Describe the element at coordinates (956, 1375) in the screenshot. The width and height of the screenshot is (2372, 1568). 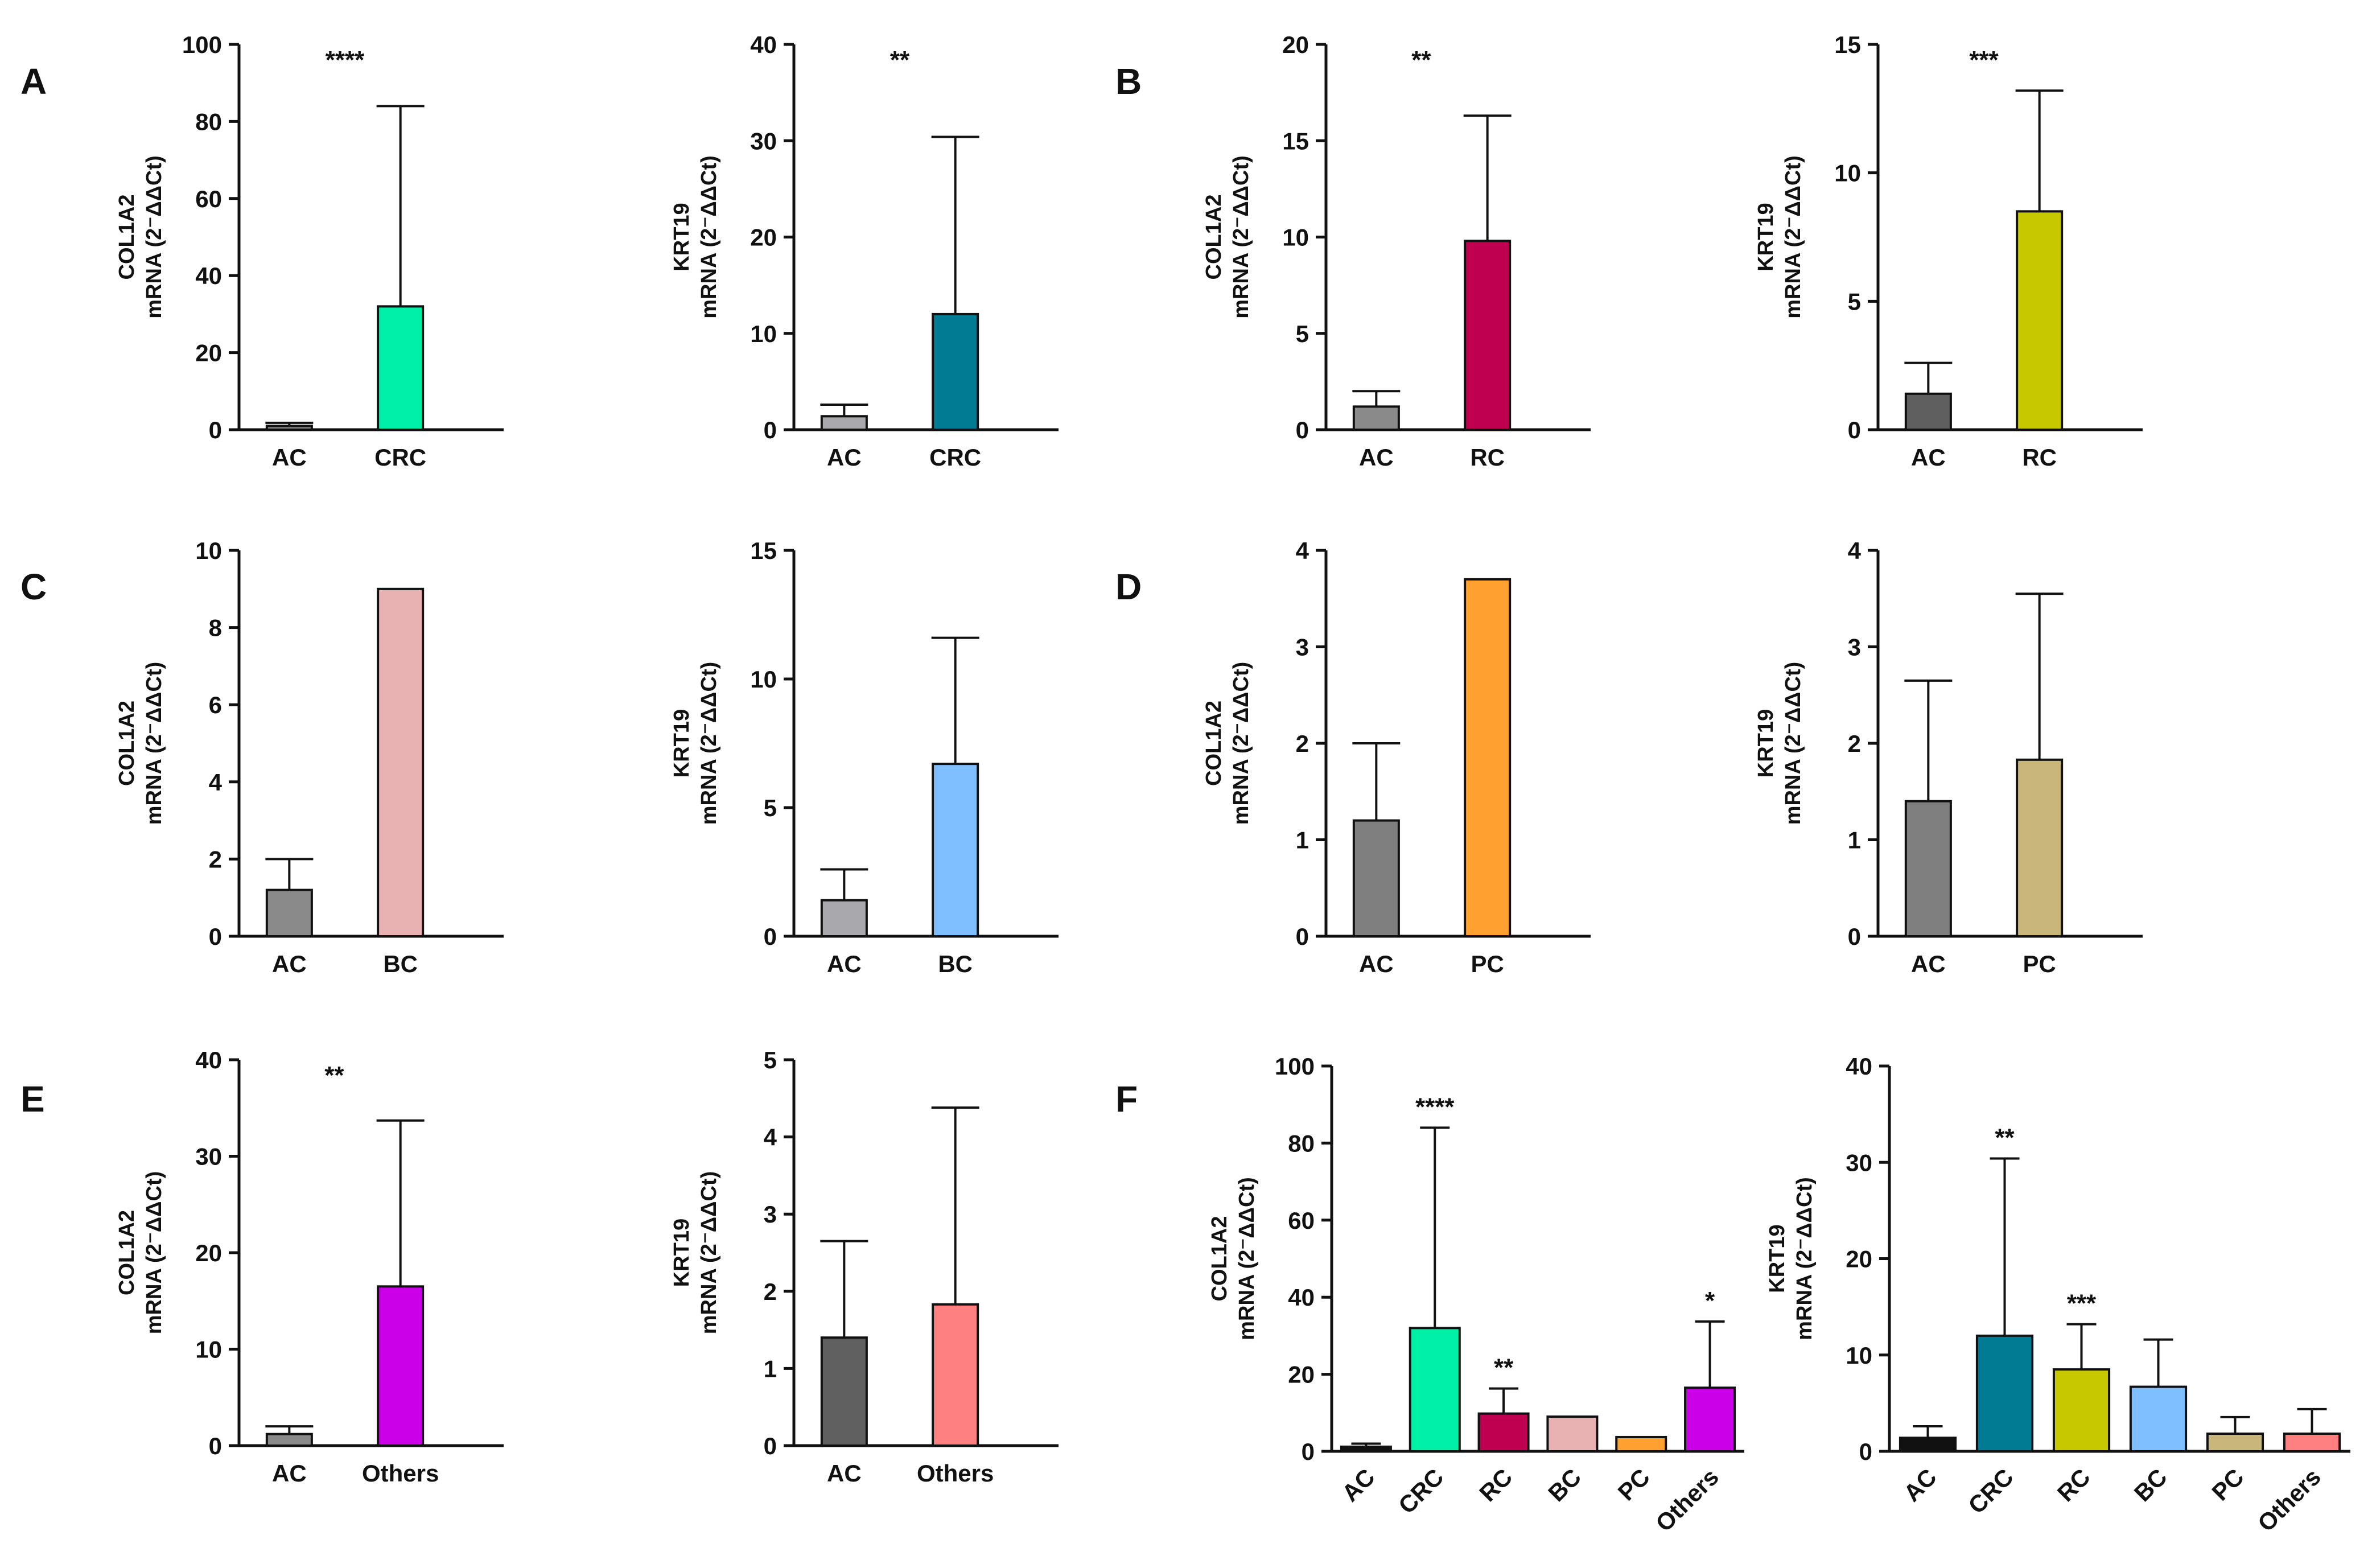
I see `bar-others` at that location.